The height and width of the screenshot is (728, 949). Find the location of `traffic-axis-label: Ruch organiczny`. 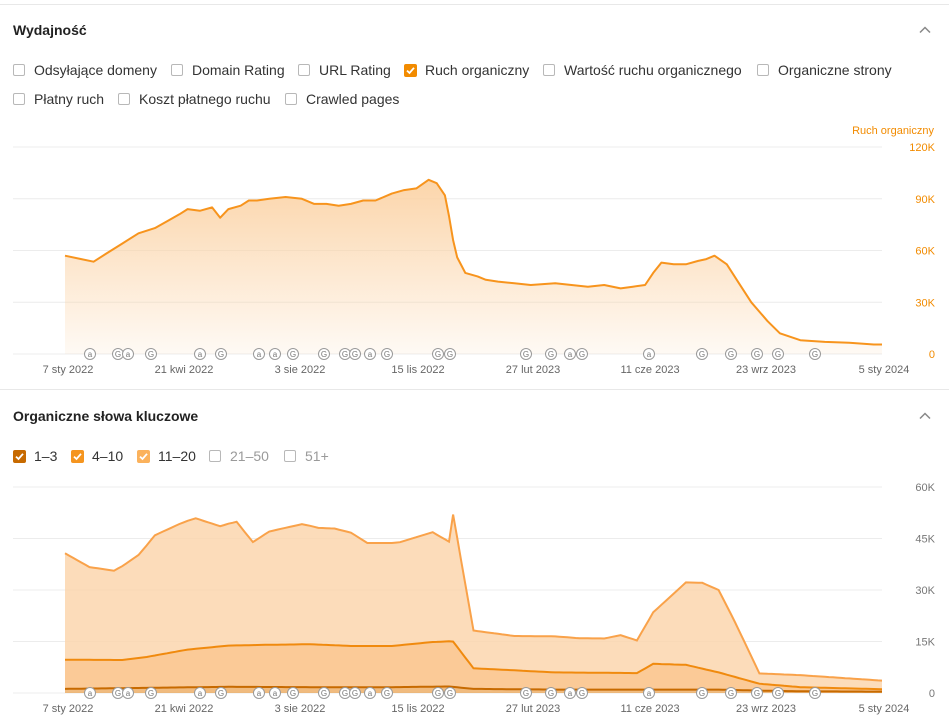

traffic-axis-label: Ruch organiczny is located at coordinates (893, 131).